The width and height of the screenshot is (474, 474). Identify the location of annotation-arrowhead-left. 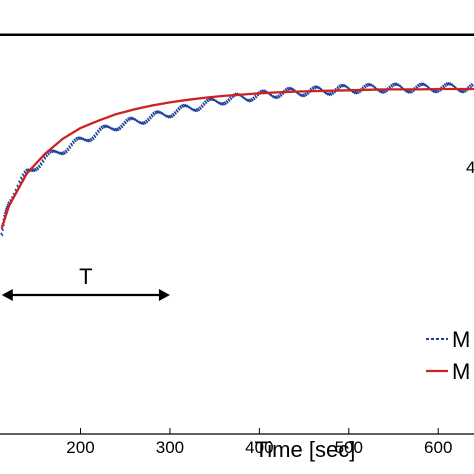
(7, 295).